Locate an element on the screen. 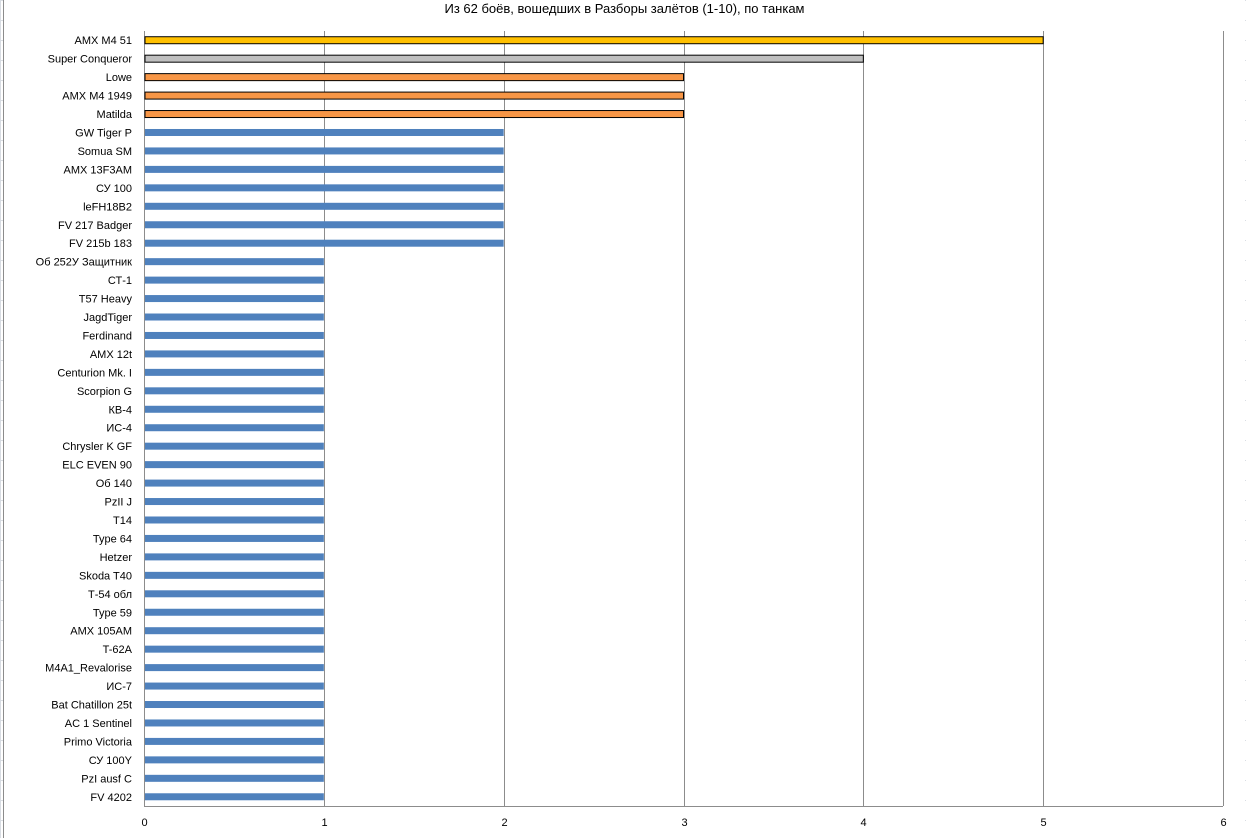  category-label: Об 252У Защитник is located at coordinates (84, 263).